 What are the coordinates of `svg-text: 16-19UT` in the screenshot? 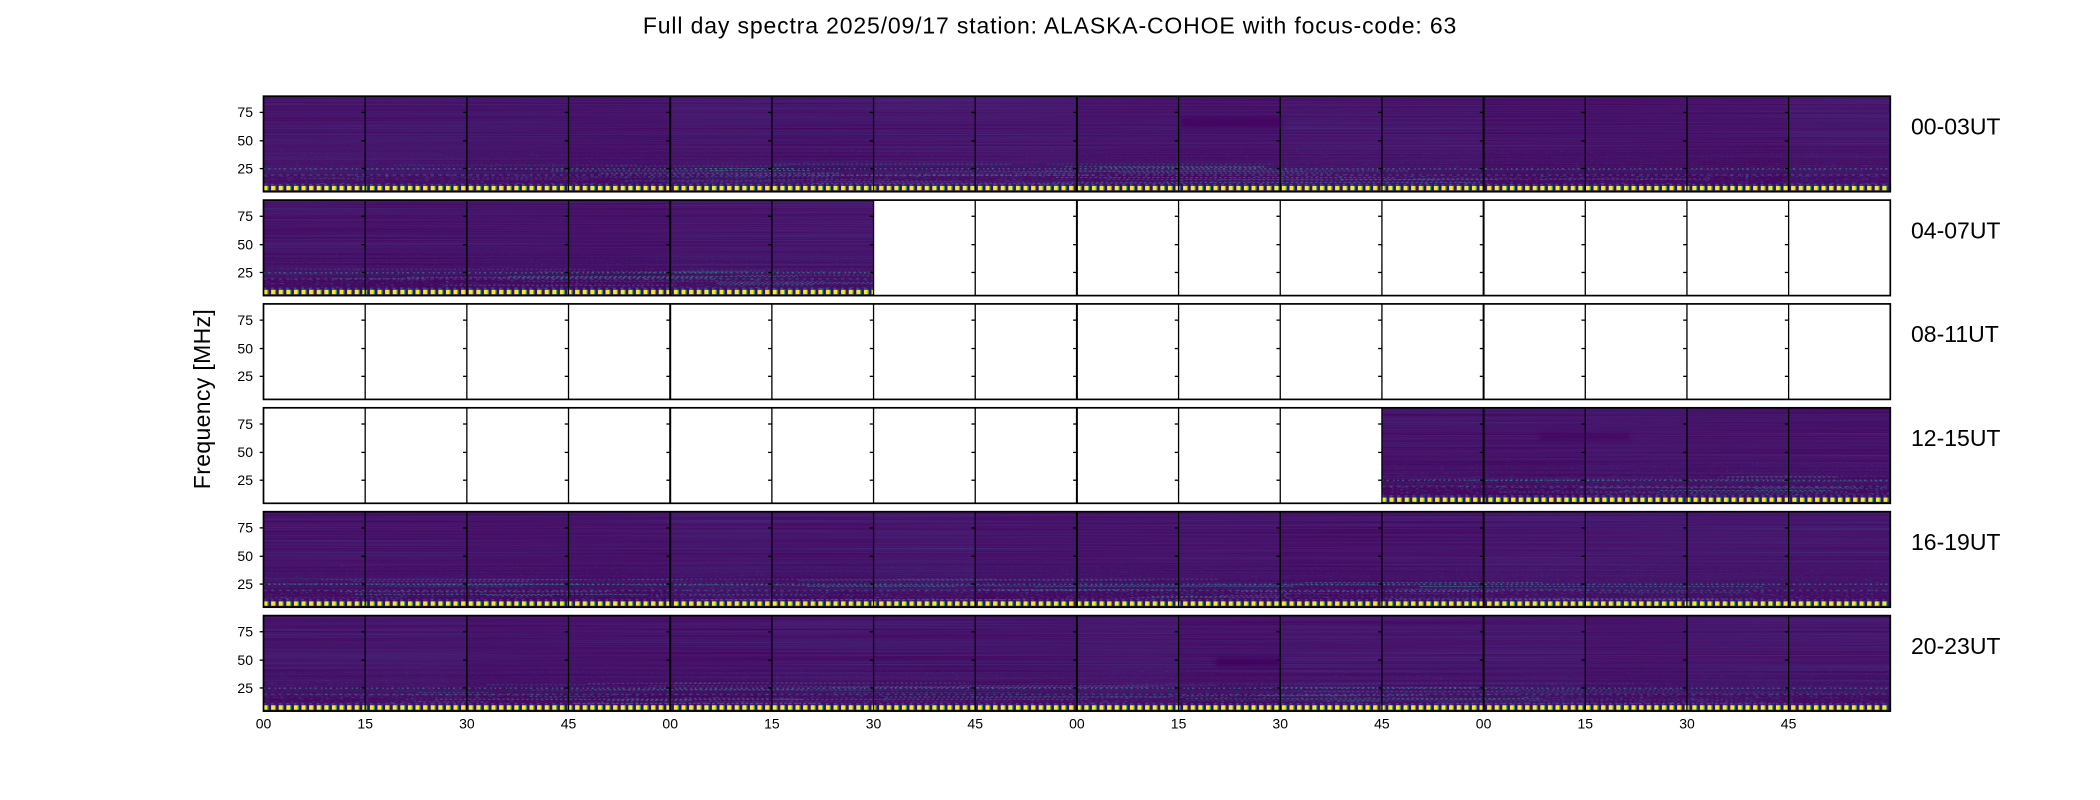 It's located at (1955, 542).